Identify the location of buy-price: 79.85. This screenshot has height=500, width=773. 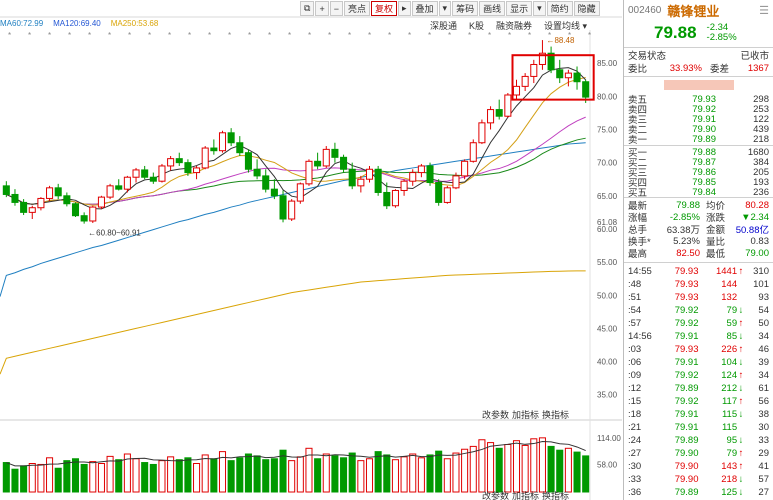
(704, 182).